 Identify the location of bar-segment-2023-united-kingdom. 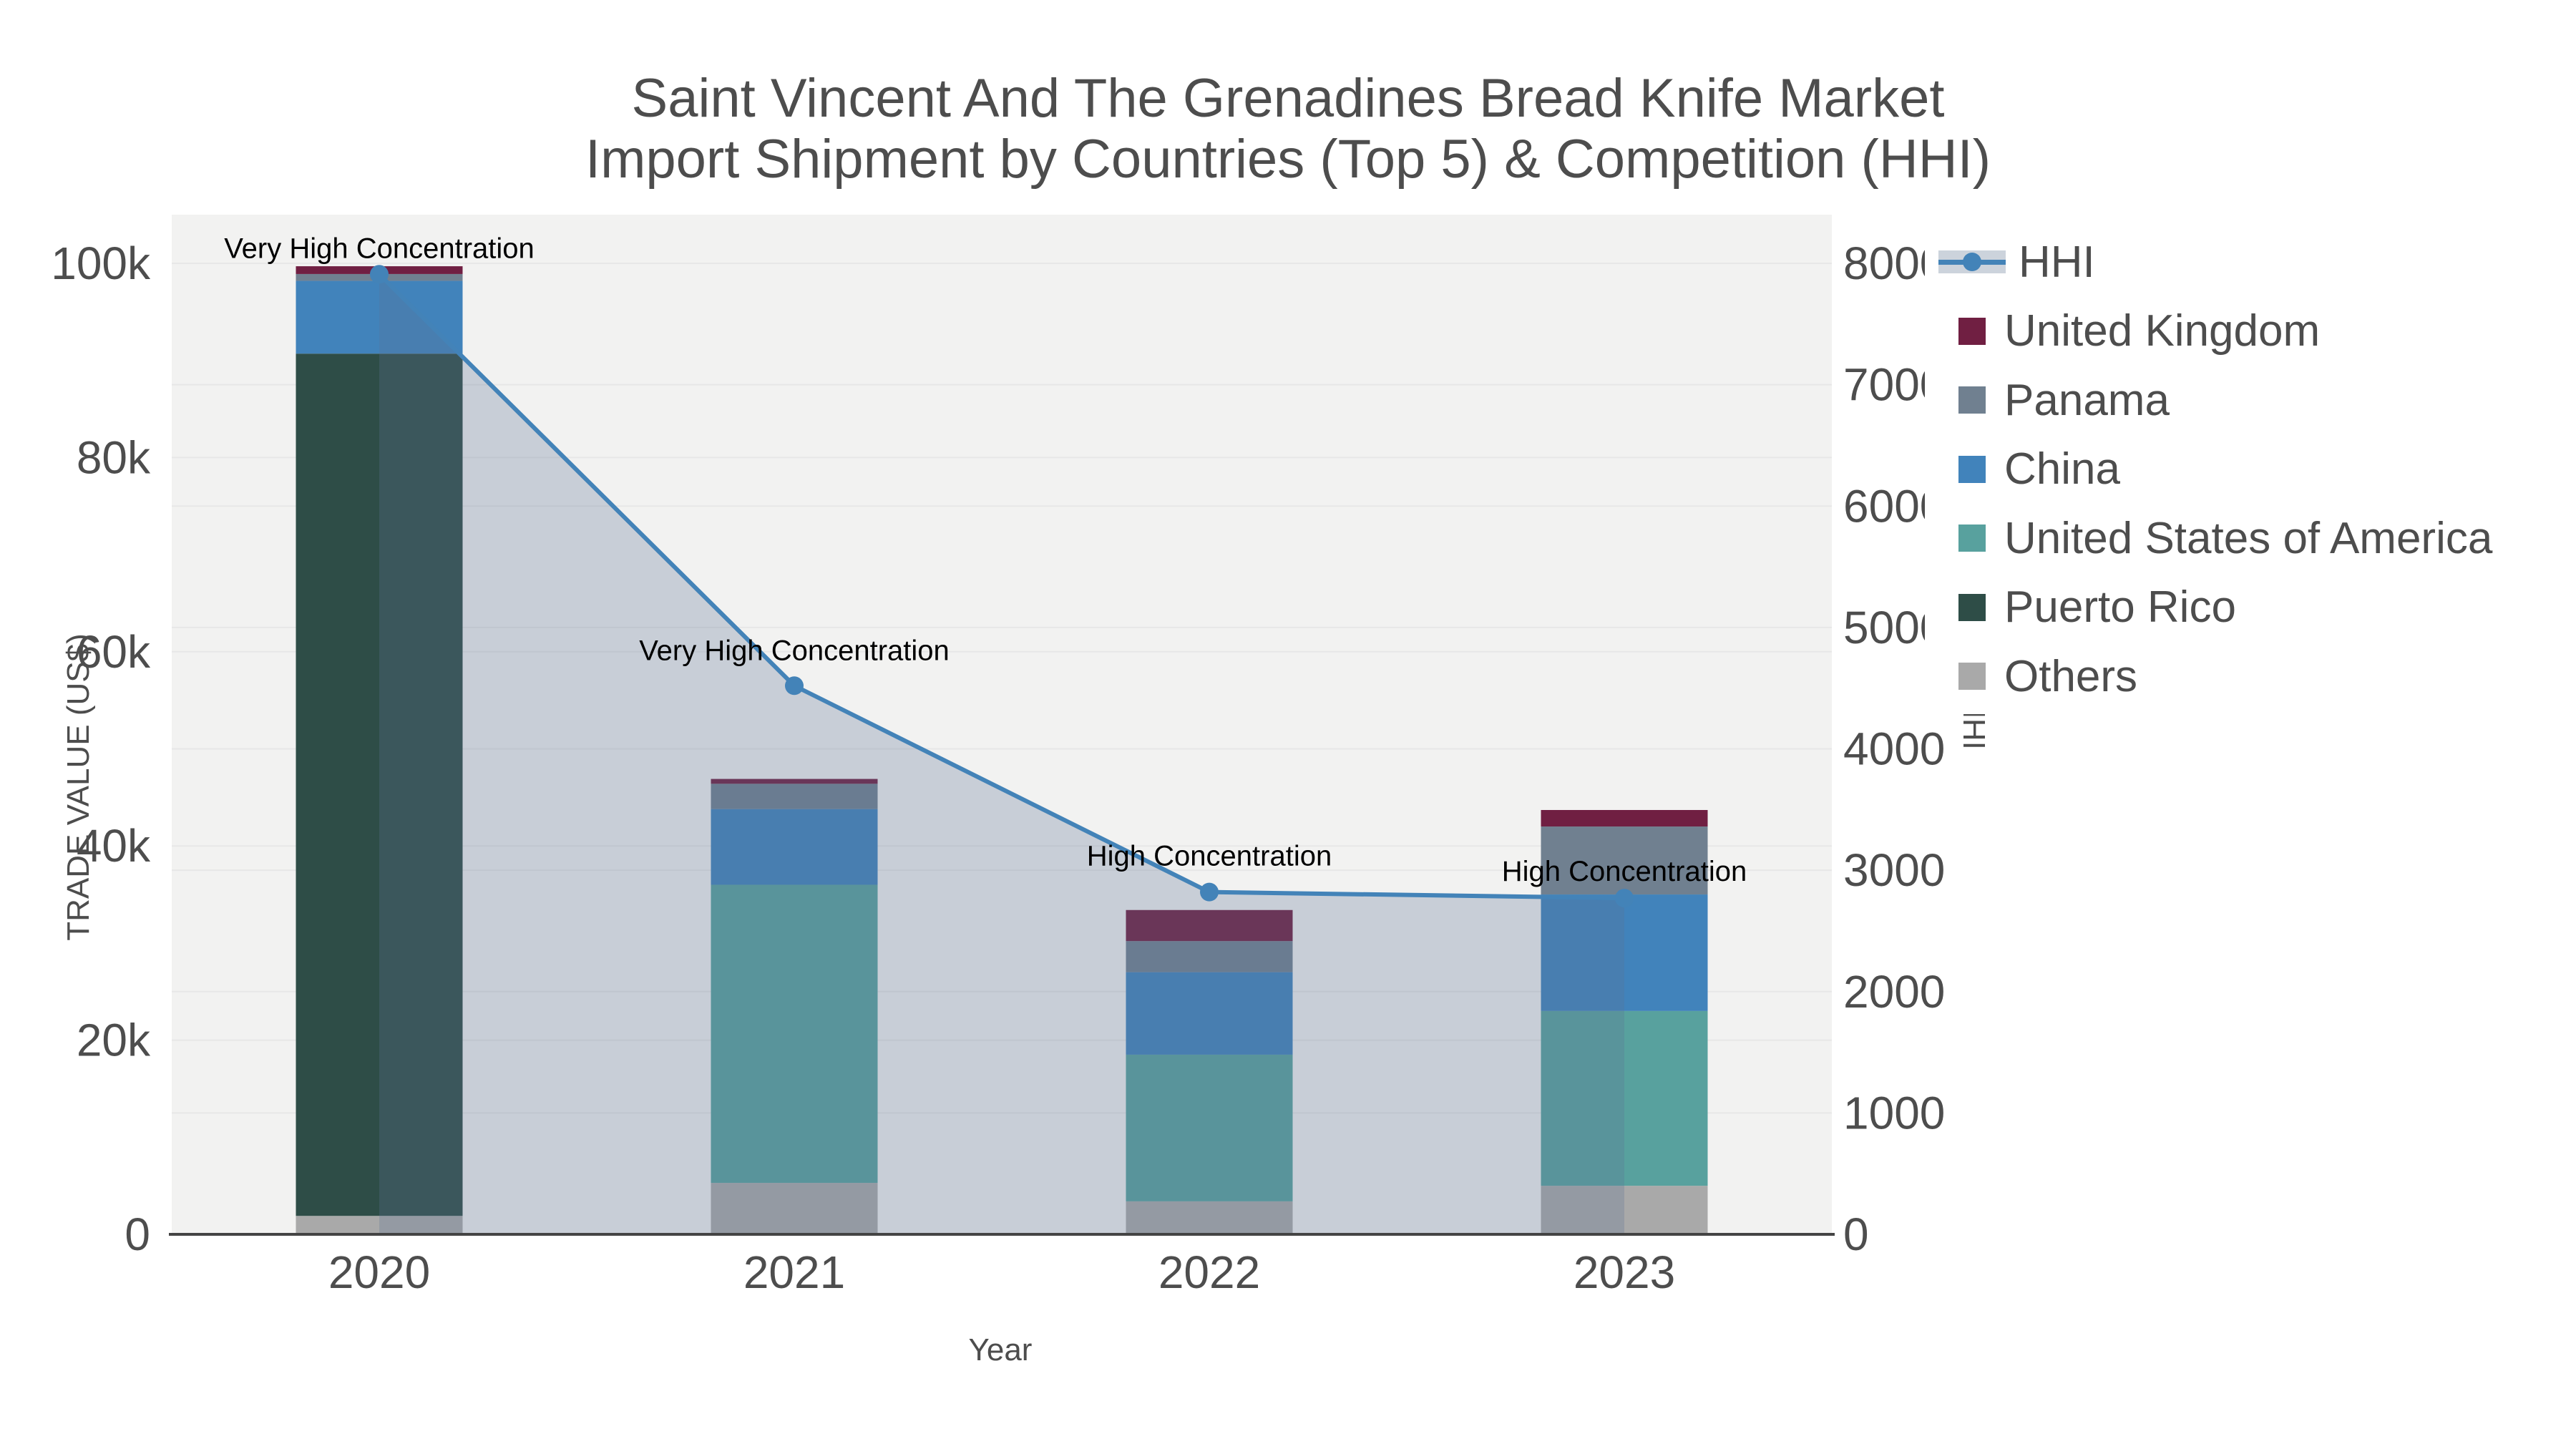
(1624, 818).